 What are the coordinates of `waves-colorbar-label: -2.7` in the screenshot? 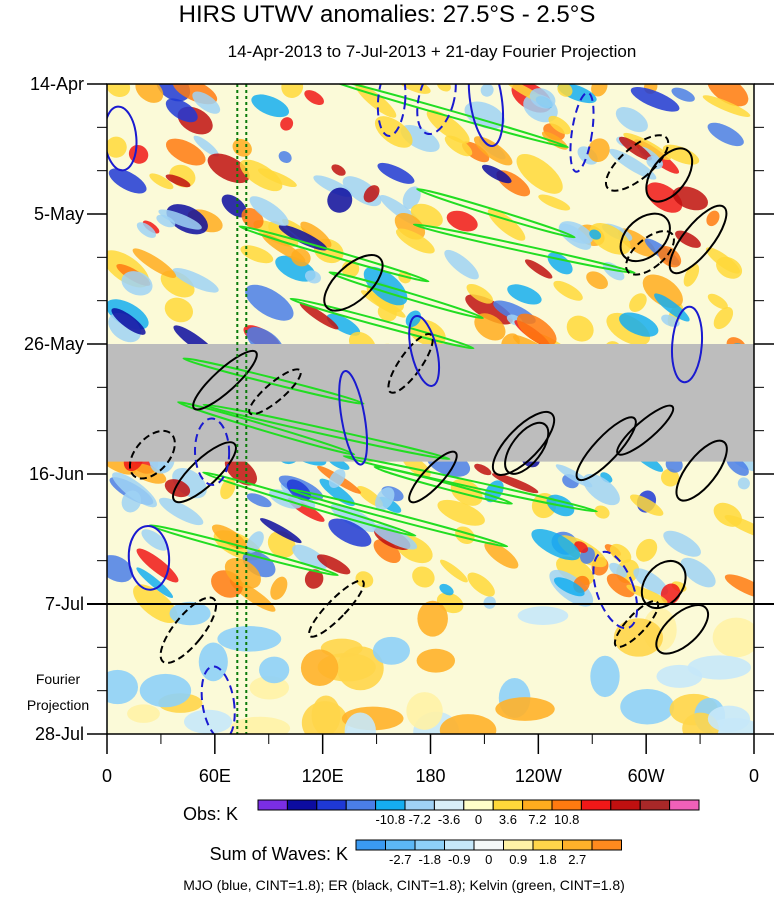 It's located at (400, 859).